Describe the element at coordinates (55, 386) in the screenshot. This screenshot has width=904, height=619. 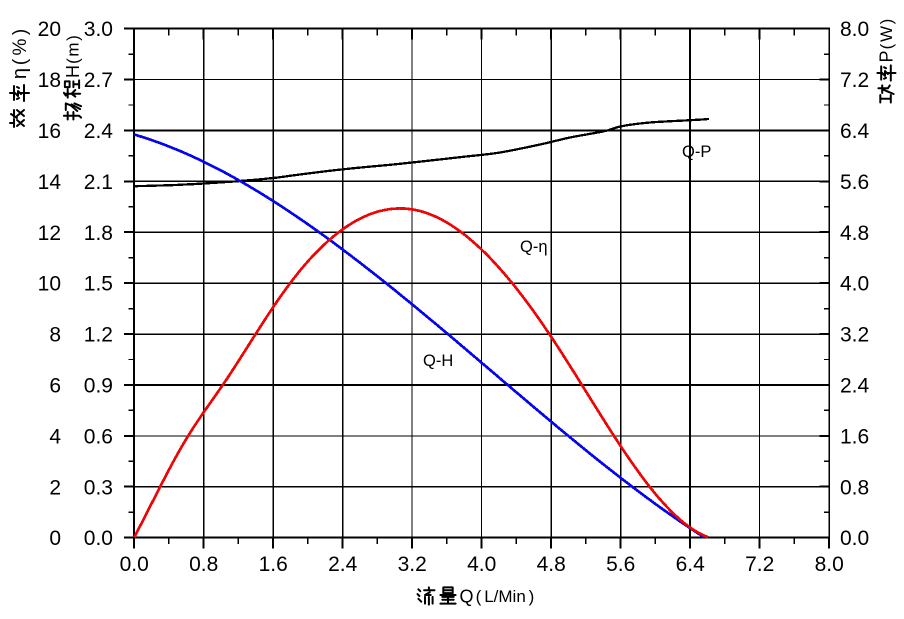
I see `svg-text: 6` at that location.